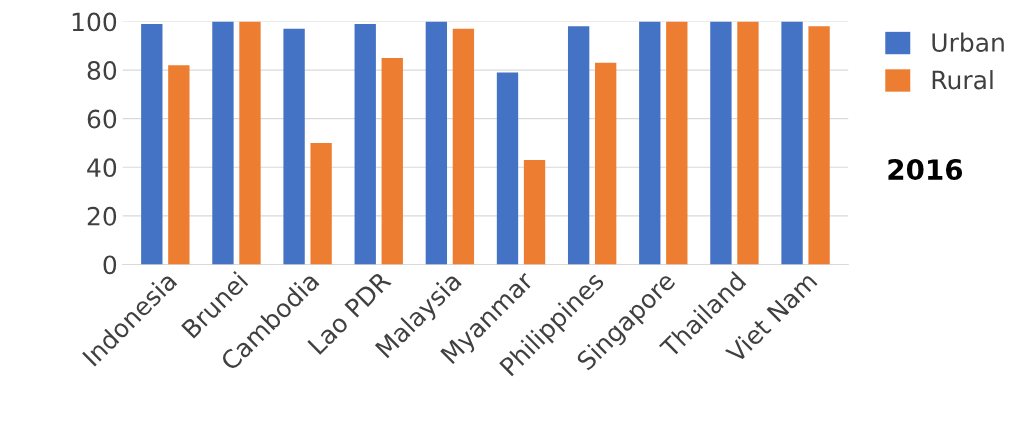  I want to click on y-tick-label: 40, so click(102, 168).